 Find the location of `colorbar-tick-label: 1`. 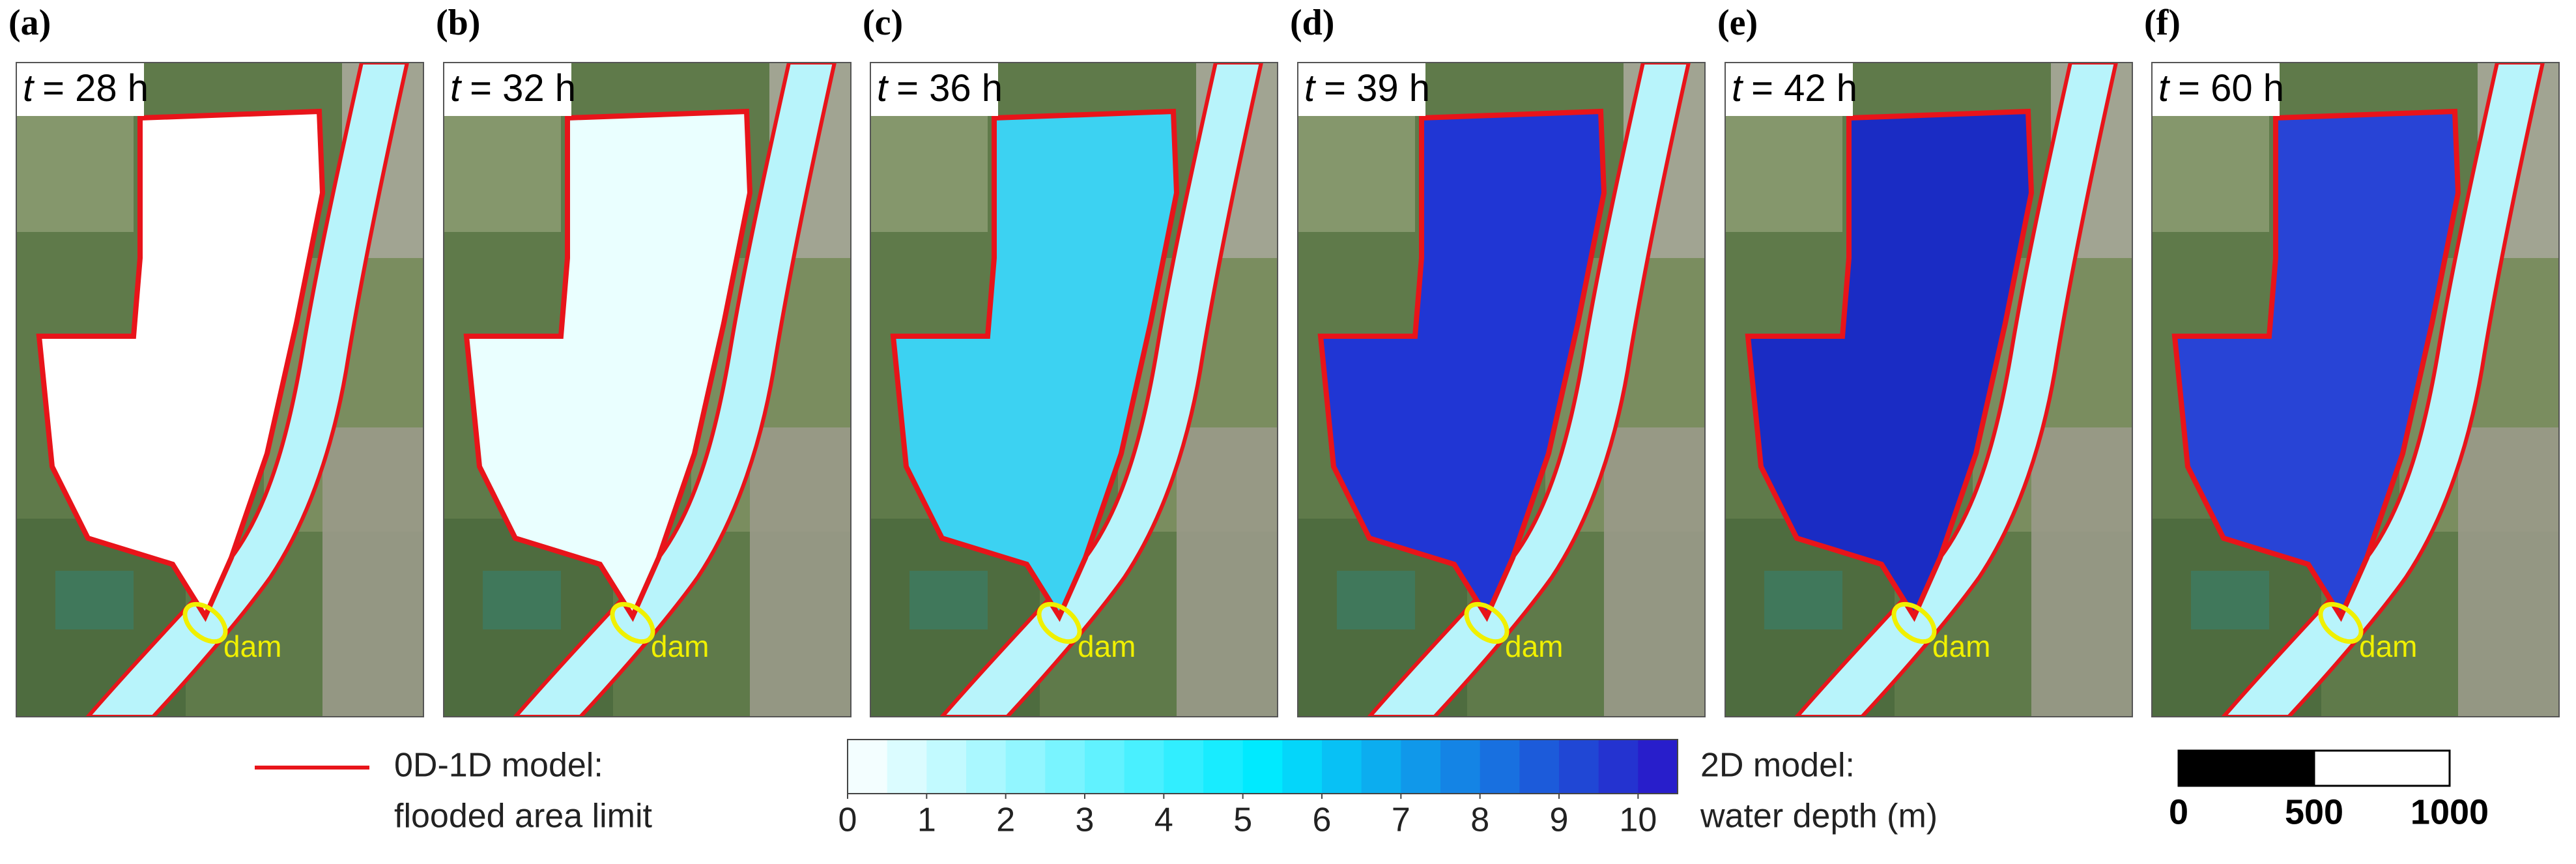

colorbar-tick-label: 1 is located at coordinates (927, 820).